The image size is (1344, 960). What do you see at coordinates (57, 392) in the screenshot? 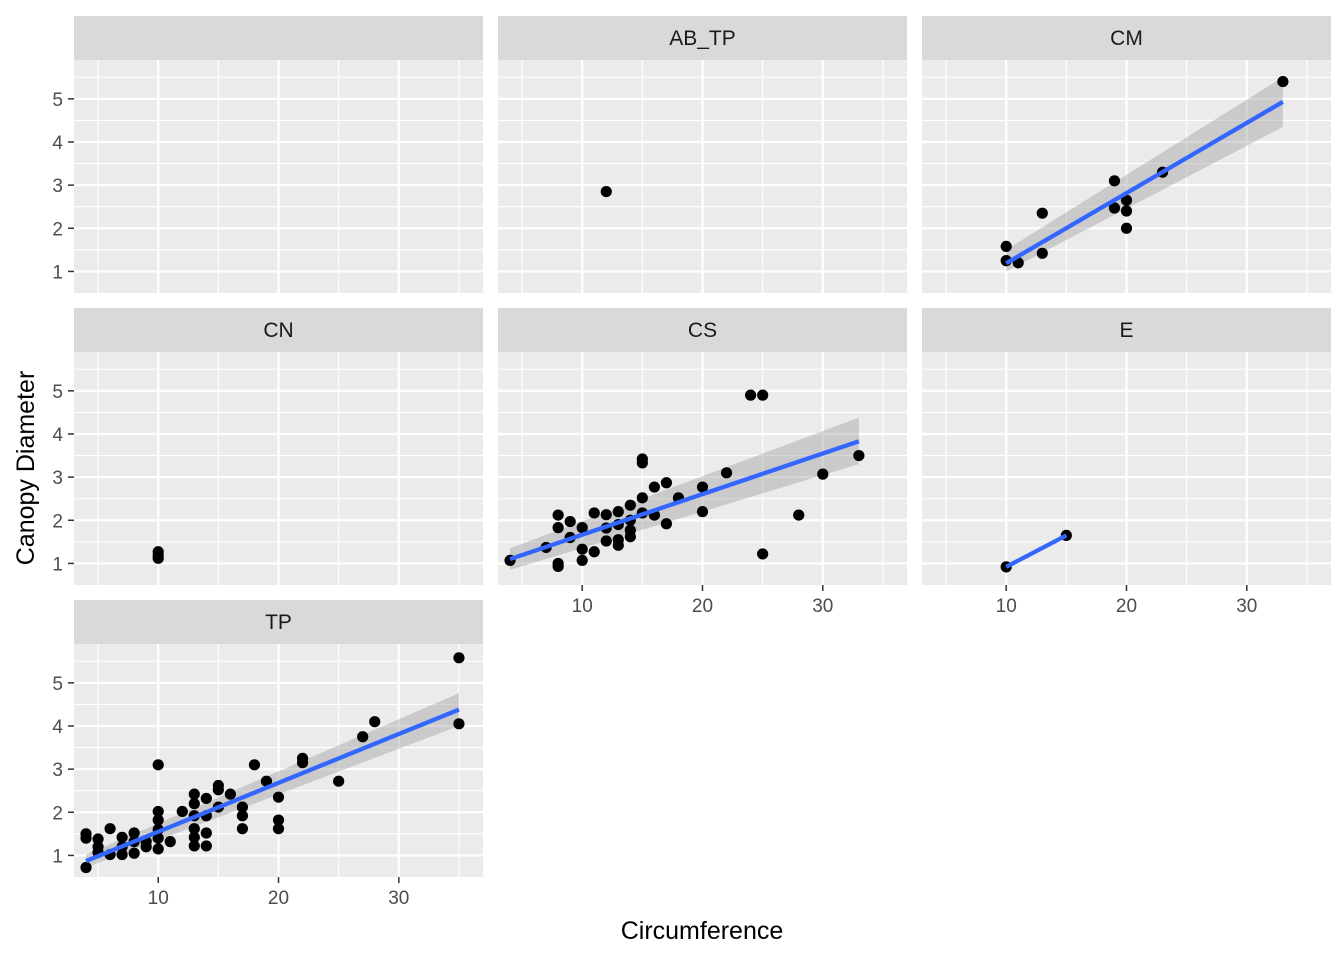
I see `y-tick-label: 5` at bounding box center [57, 392].